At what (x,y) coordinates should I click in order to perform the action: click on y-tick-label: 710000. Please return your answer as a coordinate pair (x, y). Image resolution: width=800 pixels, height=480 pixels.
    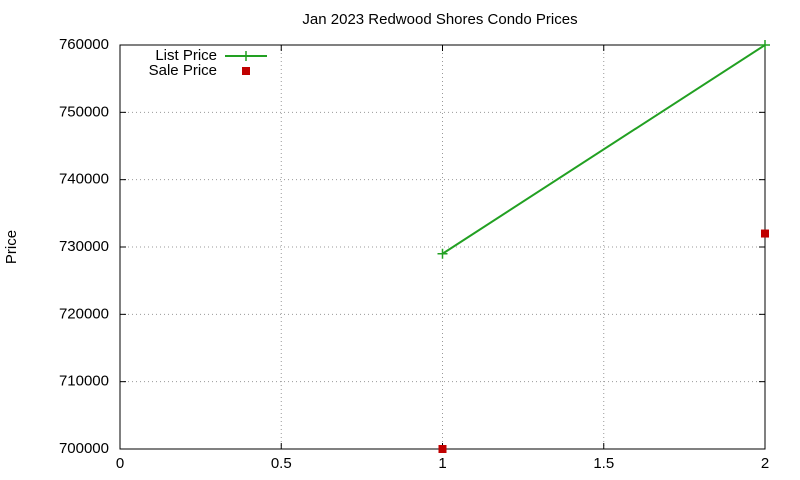
    Looking at the image, I should click on (84, 381).